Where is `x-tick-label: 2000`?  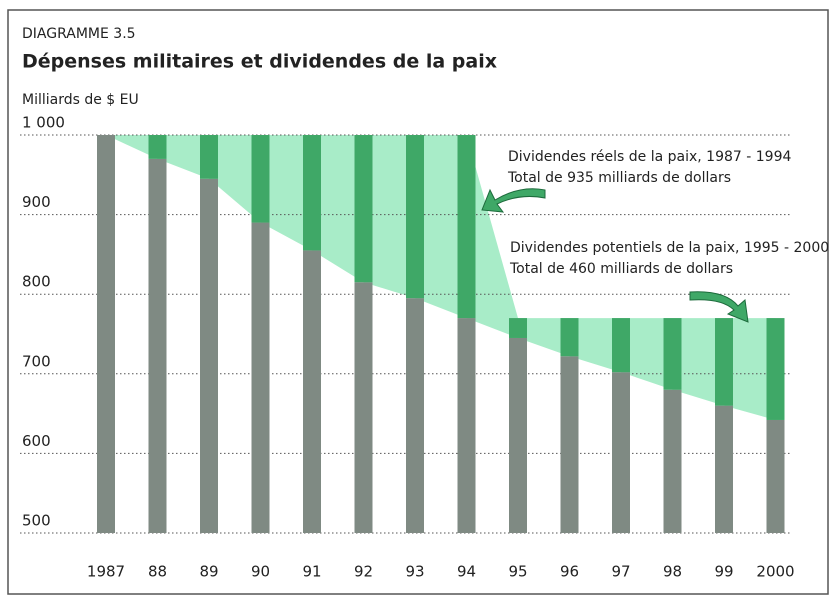 x-tick-label: 2000 is located at coordinates (775, 572).